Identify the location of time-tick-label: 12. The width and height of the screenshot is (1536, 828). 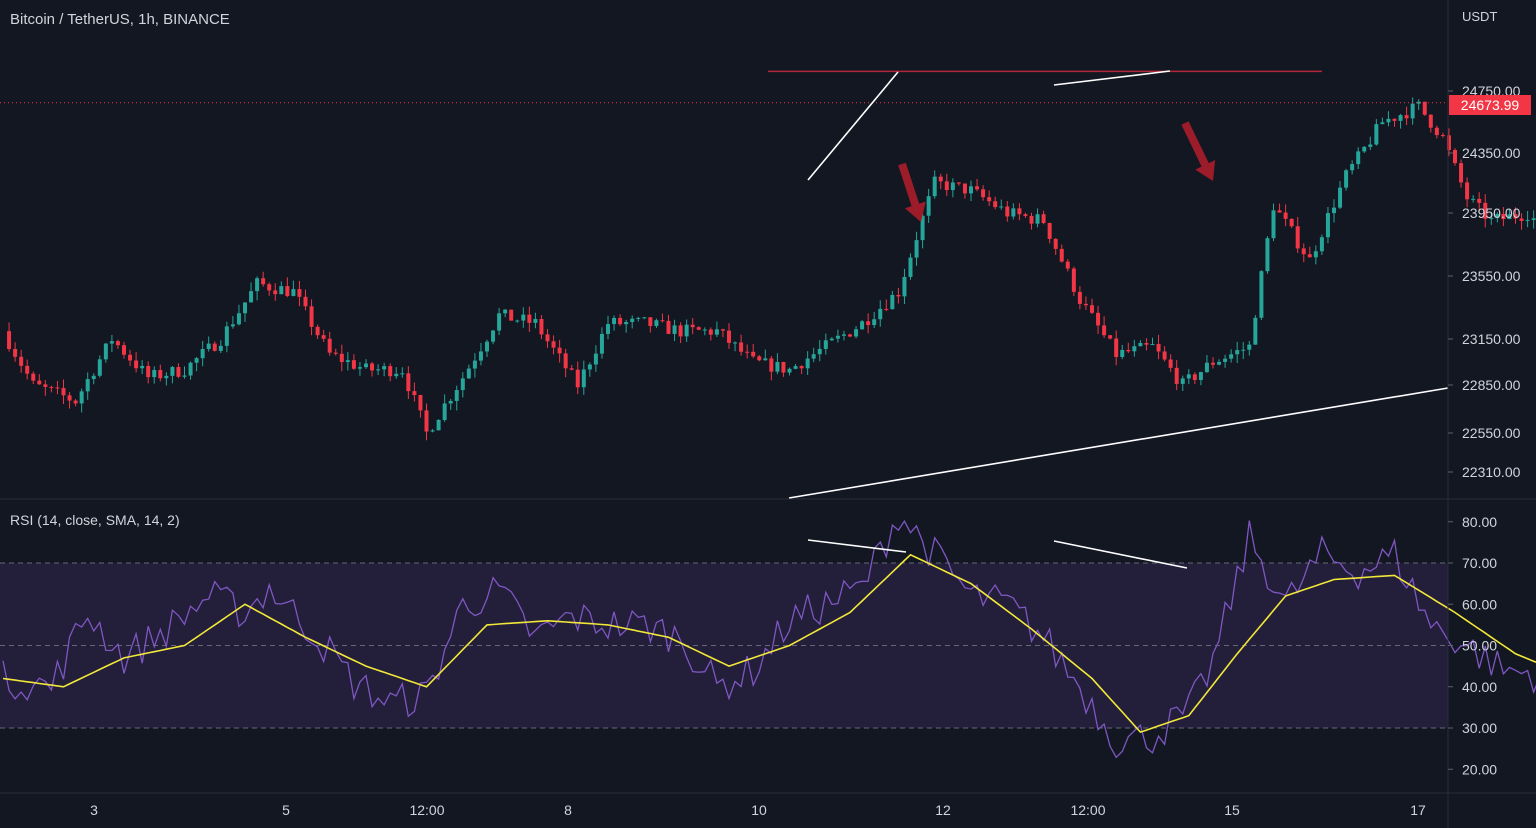
(943, 810).